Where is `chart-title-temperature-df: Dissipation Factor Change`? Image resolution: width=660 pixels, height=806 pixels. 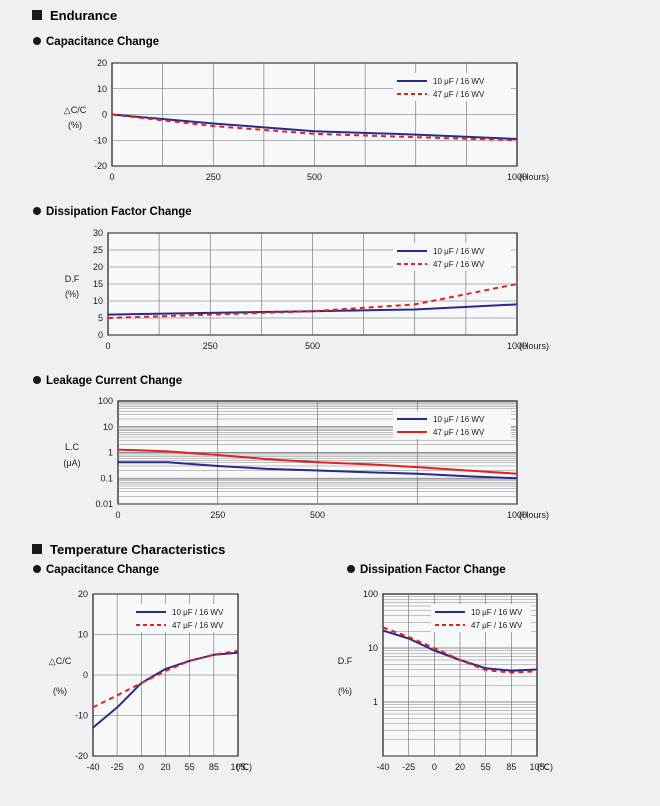
chart-title-temperature-df: Dissipation Factor Change is located at coordinates (433, 570).